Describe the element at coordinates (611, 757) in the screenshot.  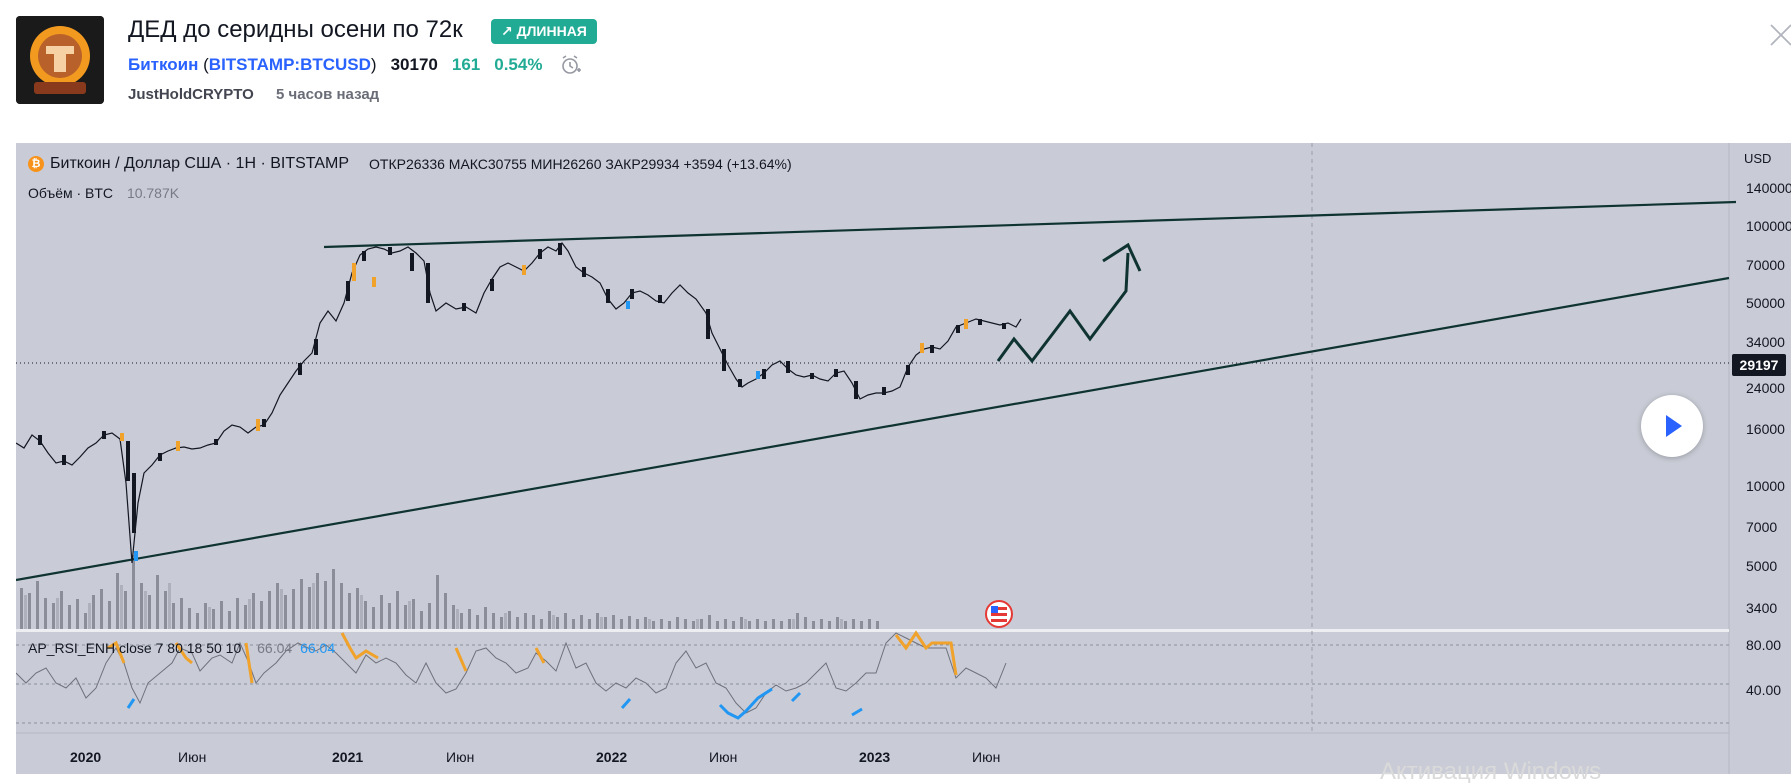
I see `x-tick-2022: 2022` at that location.